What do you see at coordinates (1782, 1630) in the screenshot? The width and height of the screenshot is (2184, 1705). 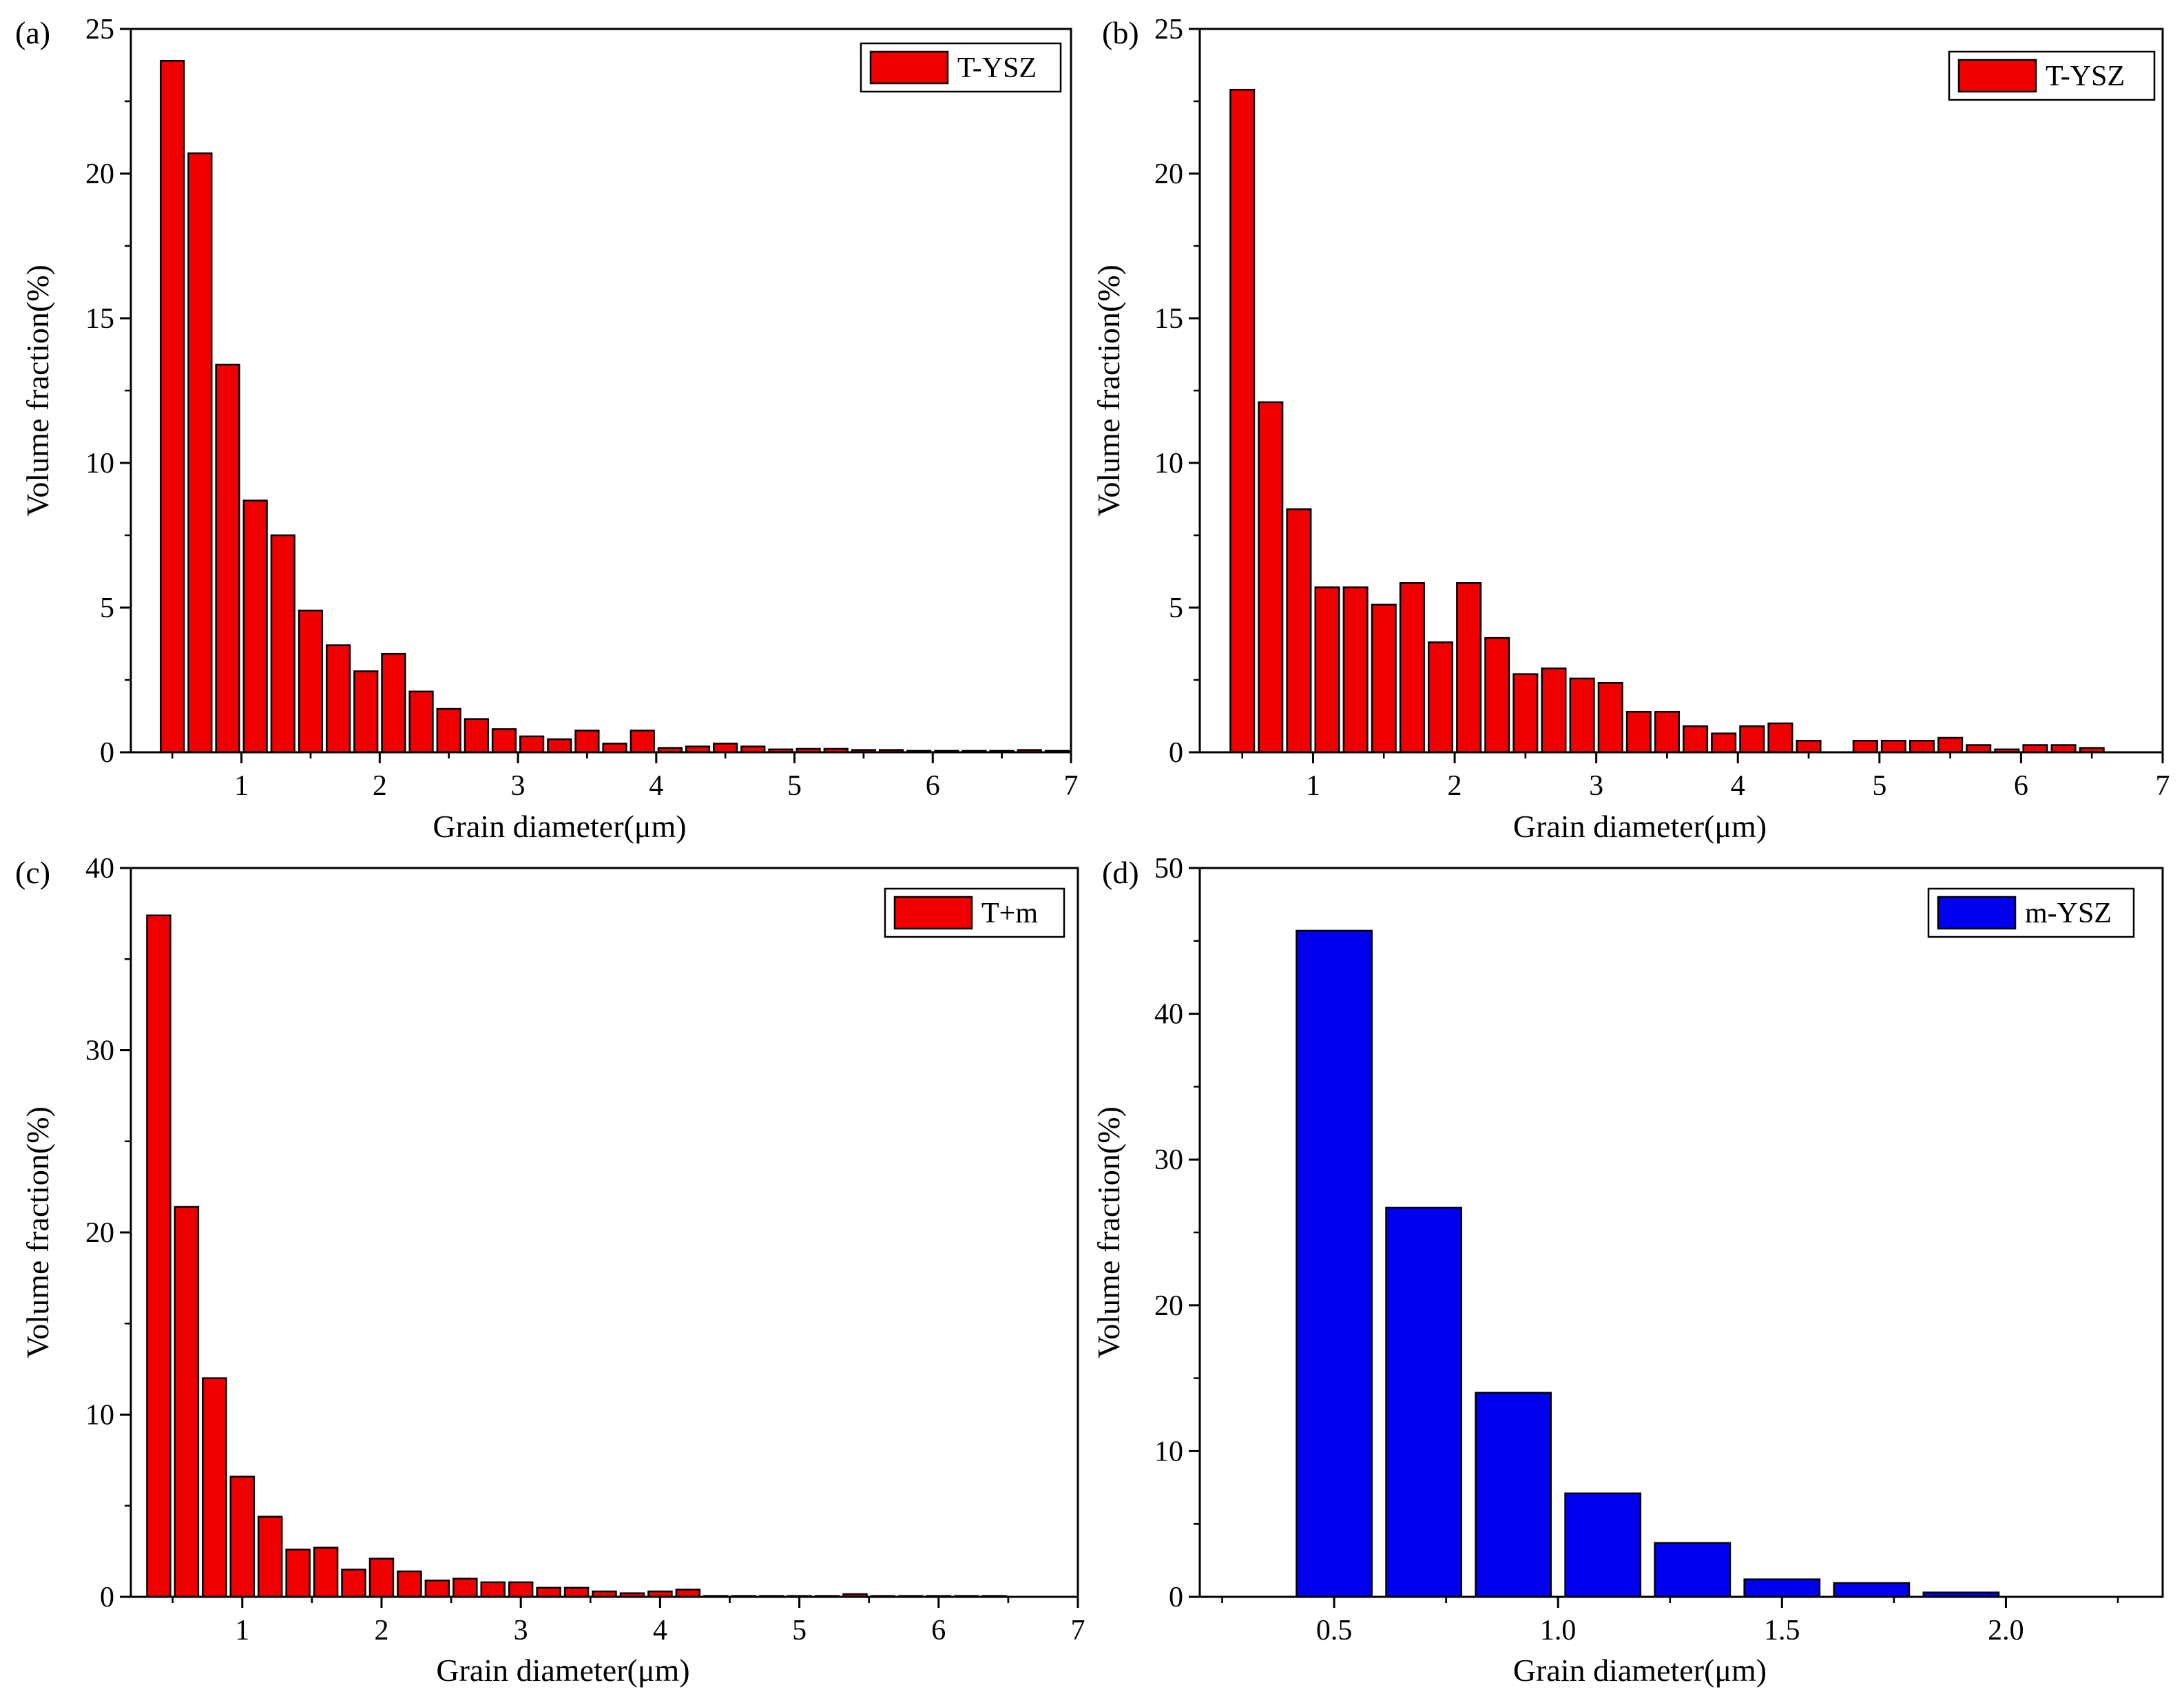 I see `x-tick-label: 1.5` at bounding box center [1782, 1630].